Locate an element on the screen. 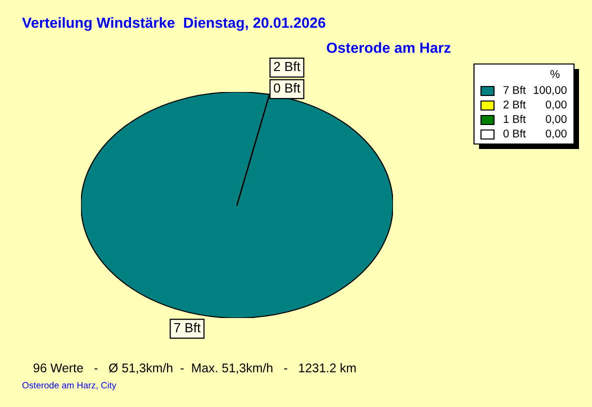 The image size is (592, 407). legend-label: 2 Bft is located at coordinates (515, 104).